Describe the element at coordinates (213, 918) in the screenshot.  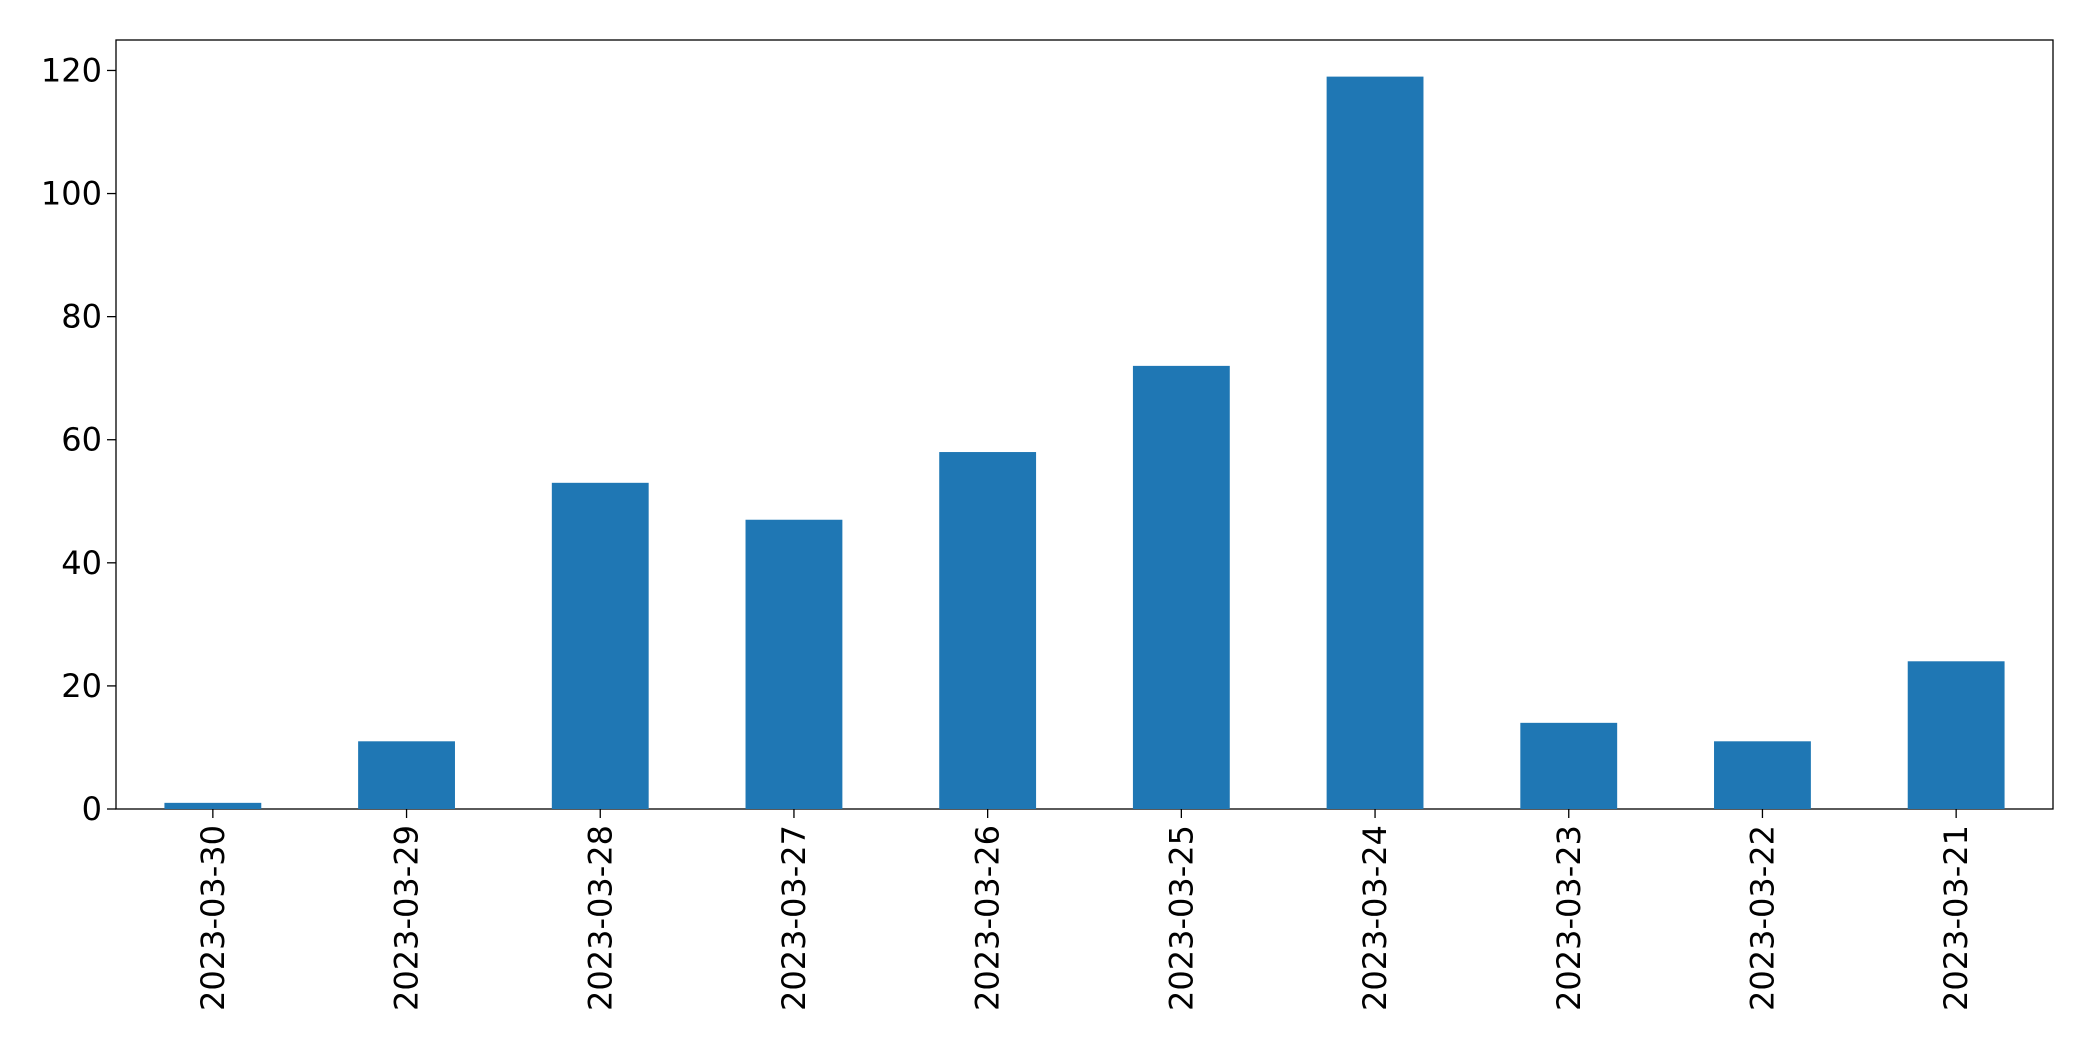
I see `x-tick-label: 2023-03-30` at that location.